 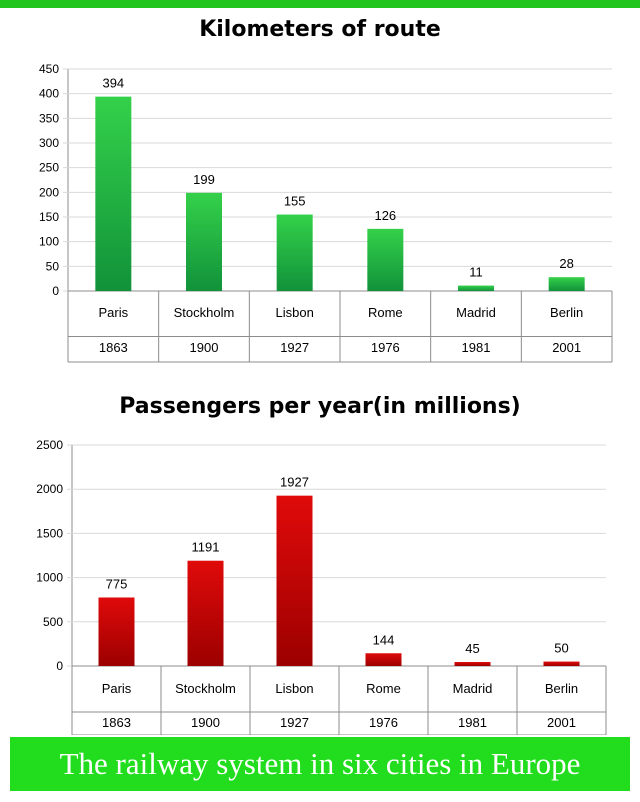 I want to click on data-label: 11, so click(x=476, y=272).